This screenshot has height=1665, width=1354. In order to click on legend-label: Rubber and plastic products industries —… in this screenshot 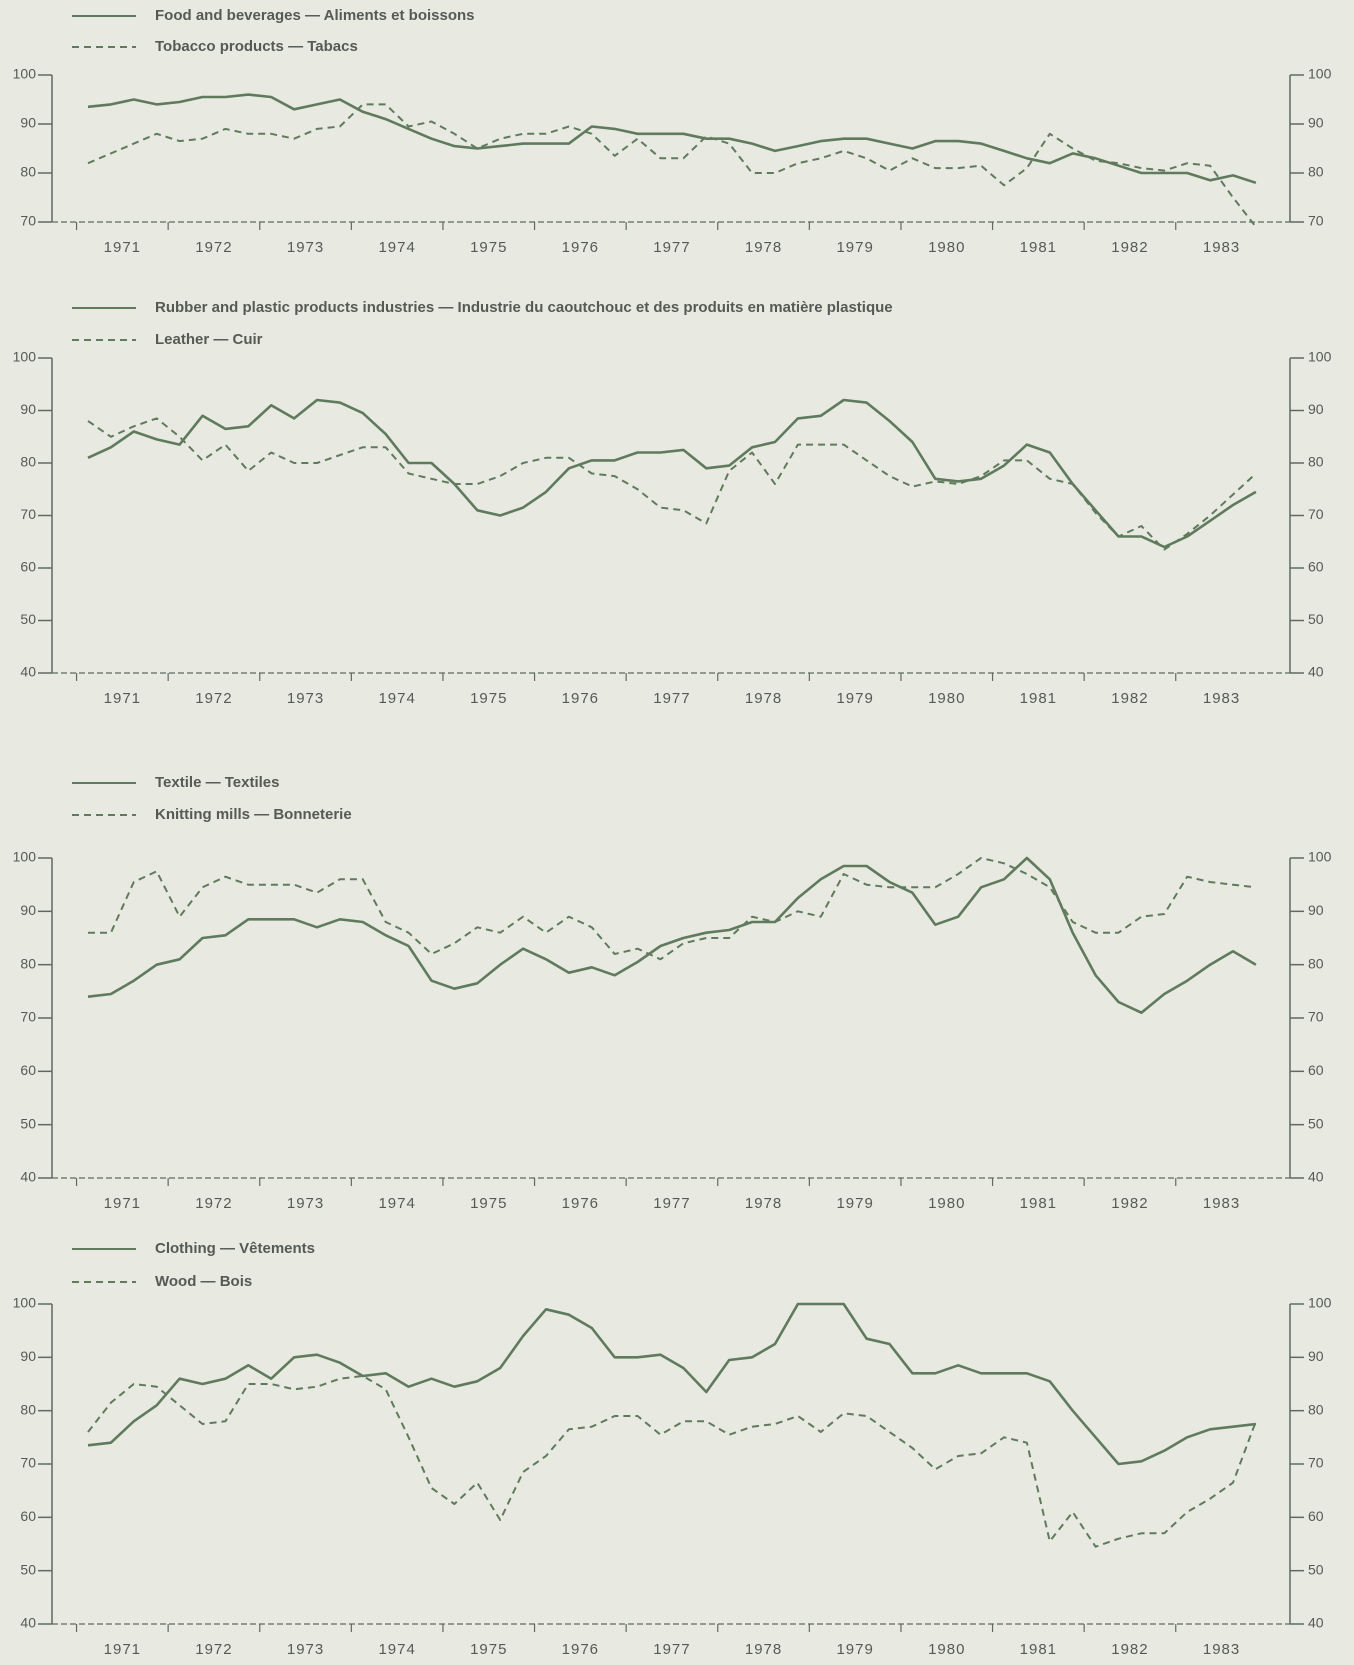, I will do `click(524, 307)`.